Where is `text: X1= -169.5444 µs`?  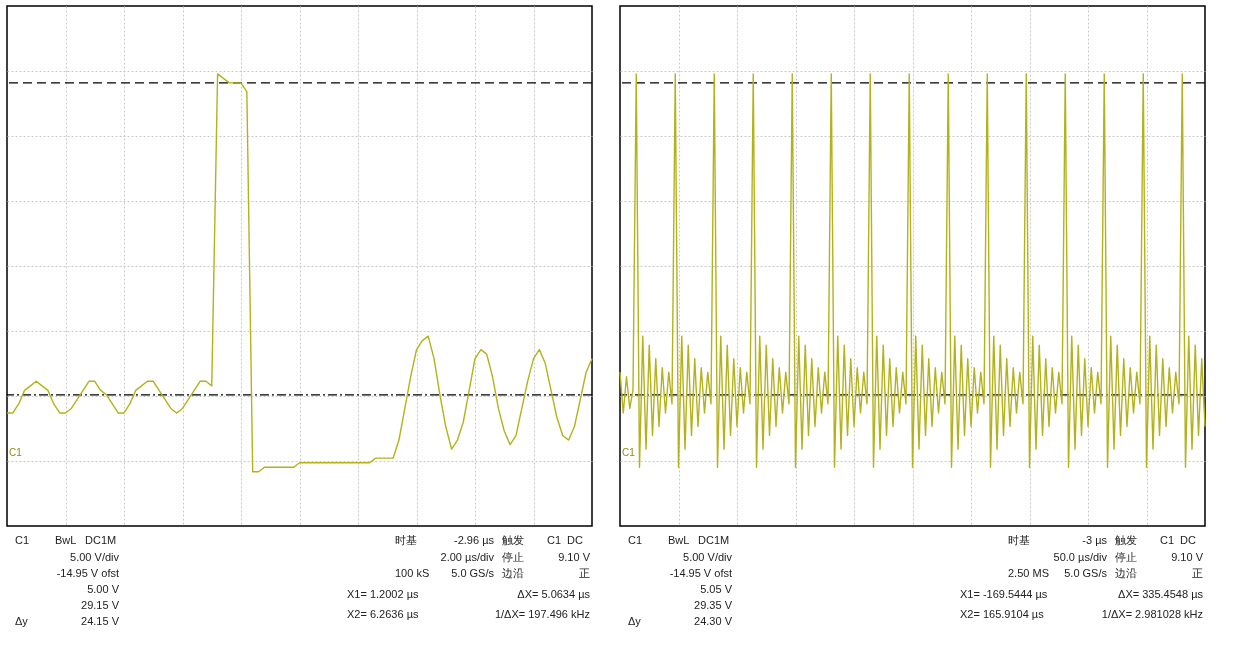
text: X1= -169.5444 µs is located at coordinates (1004, 594).